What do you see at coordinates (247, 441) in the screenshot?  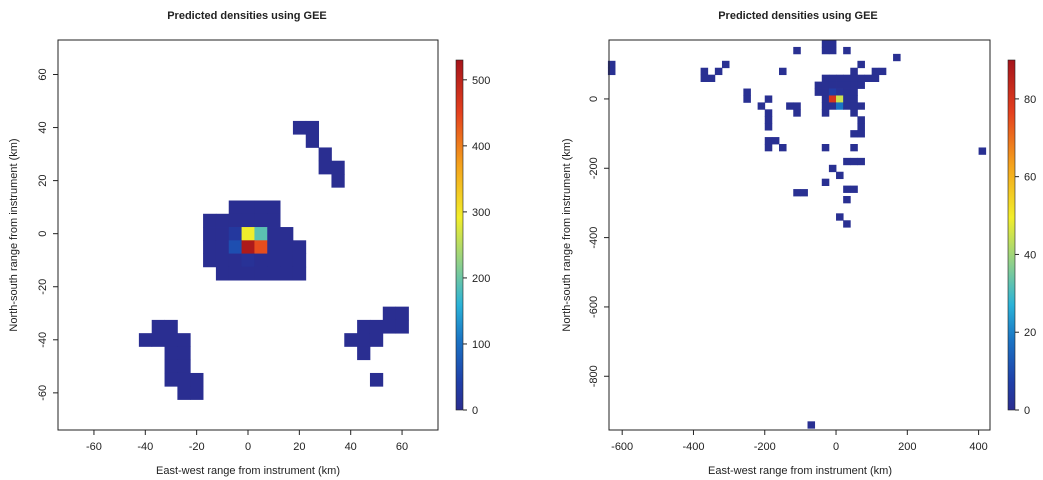 I see `x-axis-ticks: -60 -40 -20 0 20 40 60` at bounding box center [247, 441].